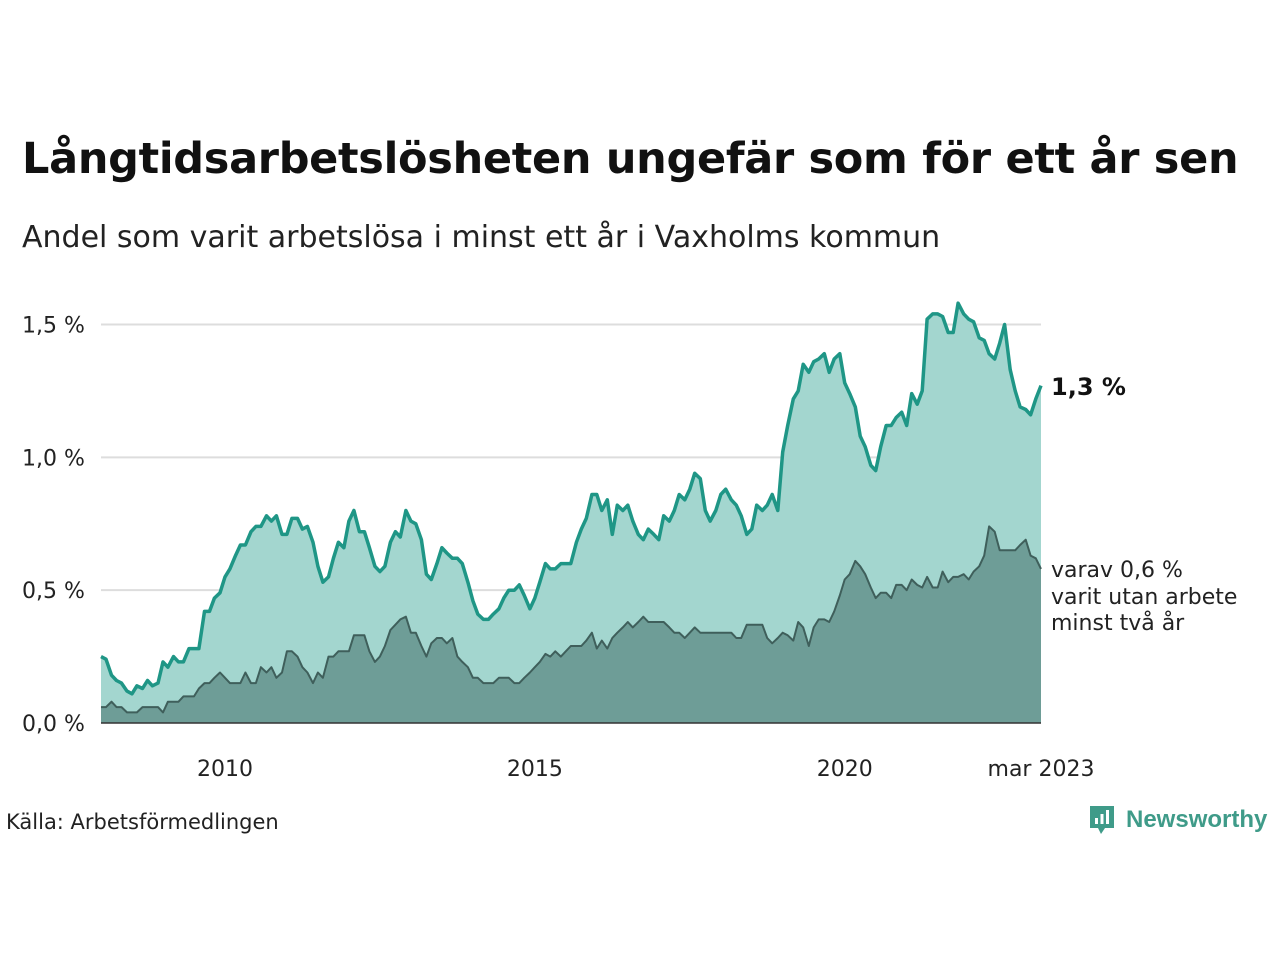  Describe the element at coordinates (53, 326) in the screenshot. I see `y-tick-label: 1,5 %` at that location.